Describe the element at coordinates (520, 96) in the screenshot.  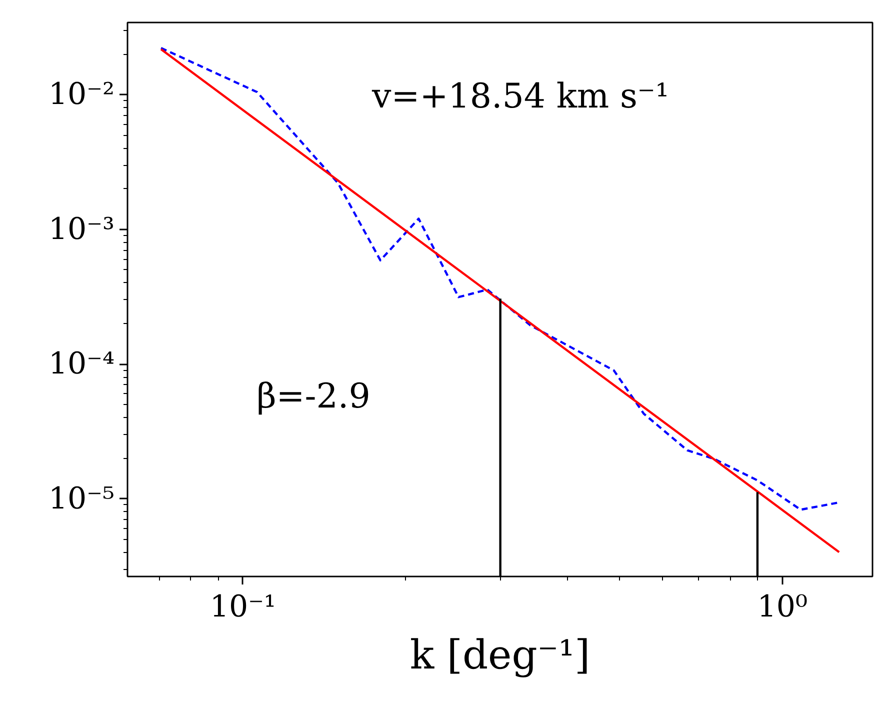
I see `annotation: v=+18.54 km s⁻¹` at that location.